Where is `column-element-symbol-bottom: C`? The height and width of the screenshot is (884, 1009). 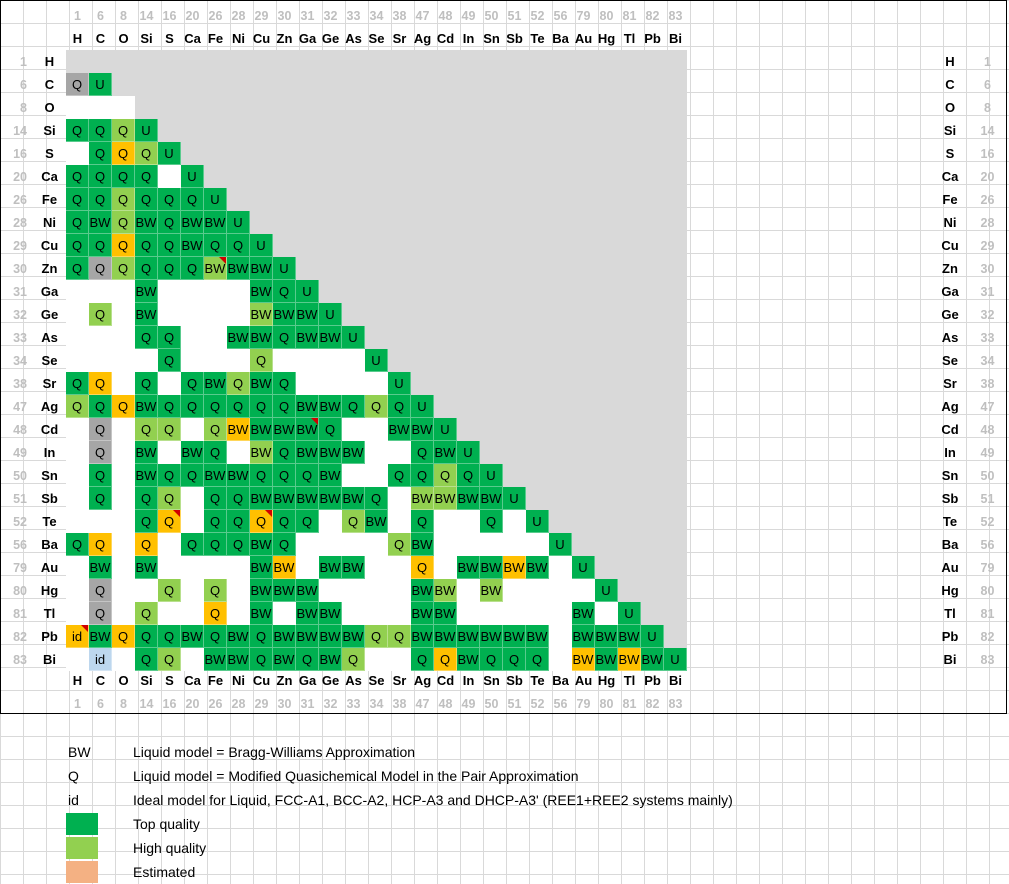
column-element-symbol-bottom: C is located at coordinates (100, 680).